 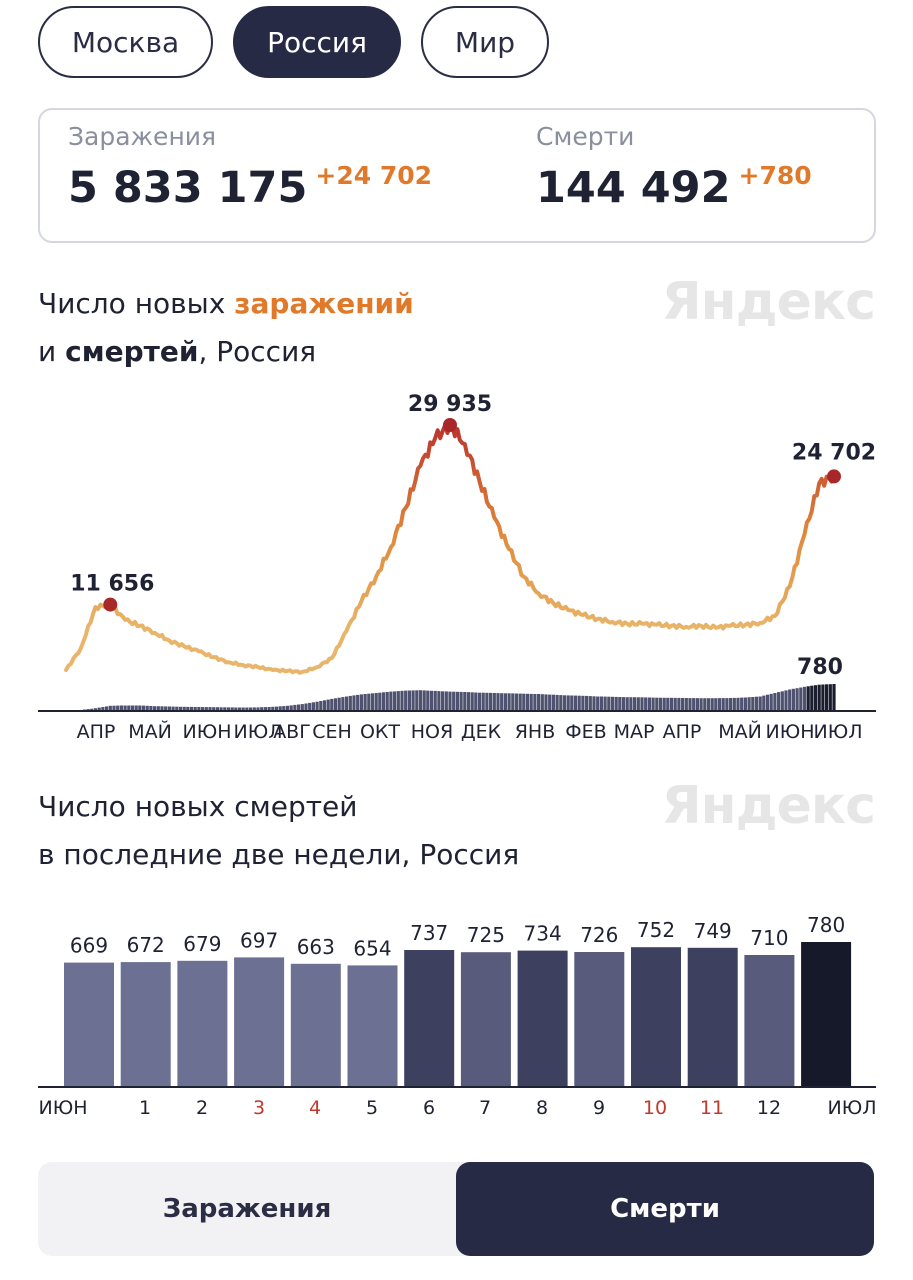 What do you see at coordinates (429, 1108) in the screenshot?
I see `bar-tick-label: 6` at bounding box center [429, 1108].